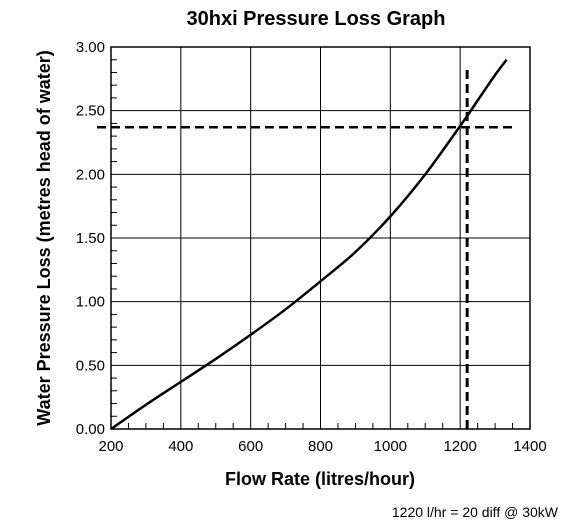 This screenshot has height=531, width=573. What do you see at coordinates (459, 446) in the screenshot?
I see `x-tick-label: 1200` at bounding box center [459, 446].